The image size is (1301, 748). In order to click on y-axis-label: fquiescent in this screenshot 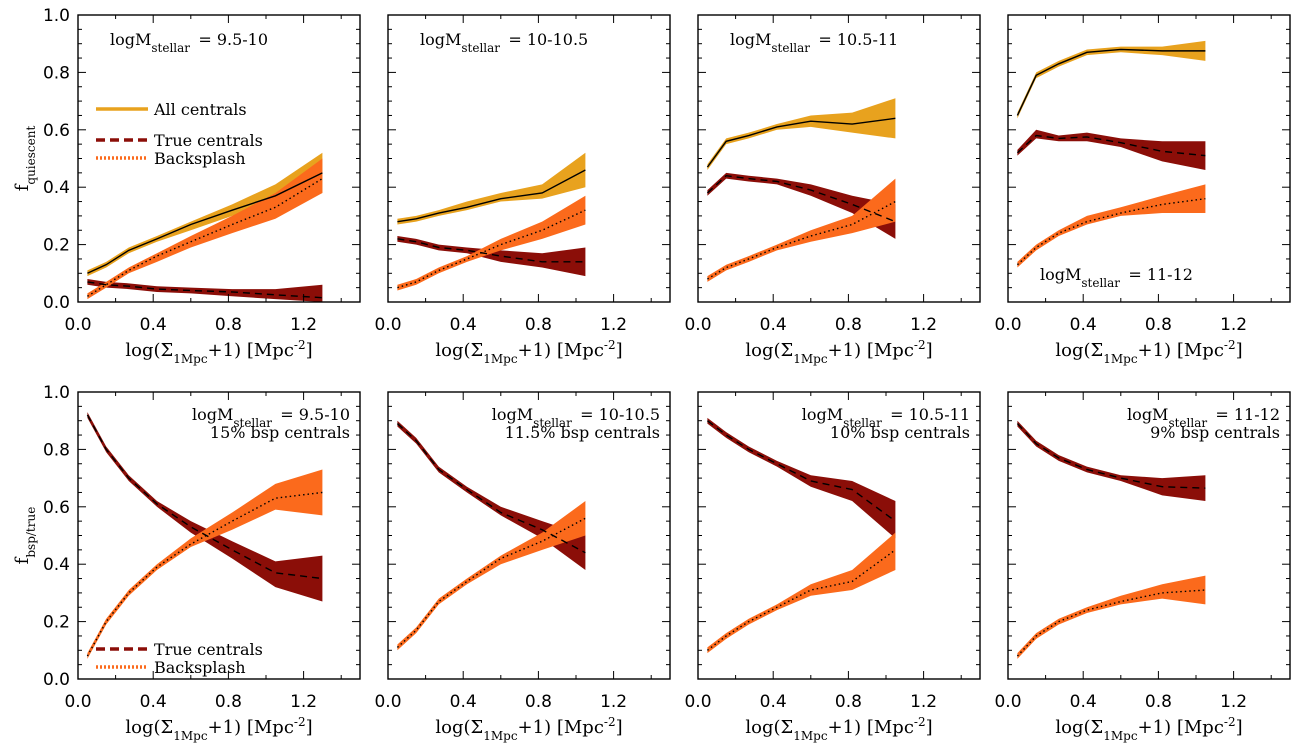, I will do `click(25, 159)`.